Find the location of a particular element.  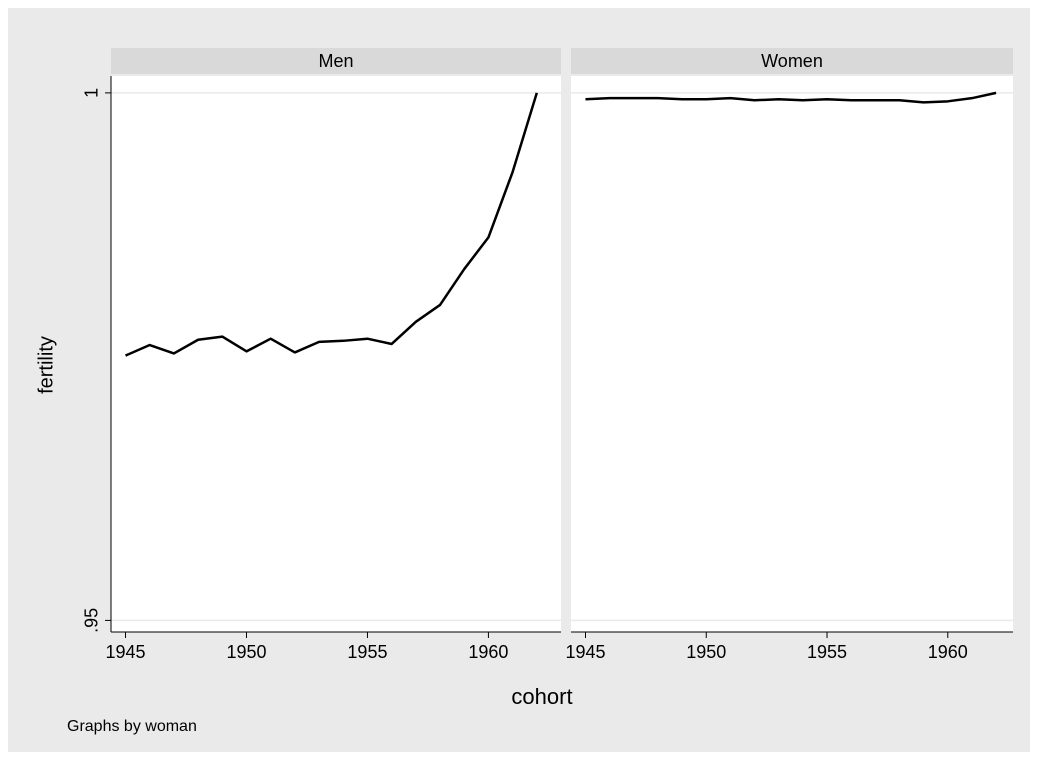

panel-title: Women is located at coordinates (792, 61).